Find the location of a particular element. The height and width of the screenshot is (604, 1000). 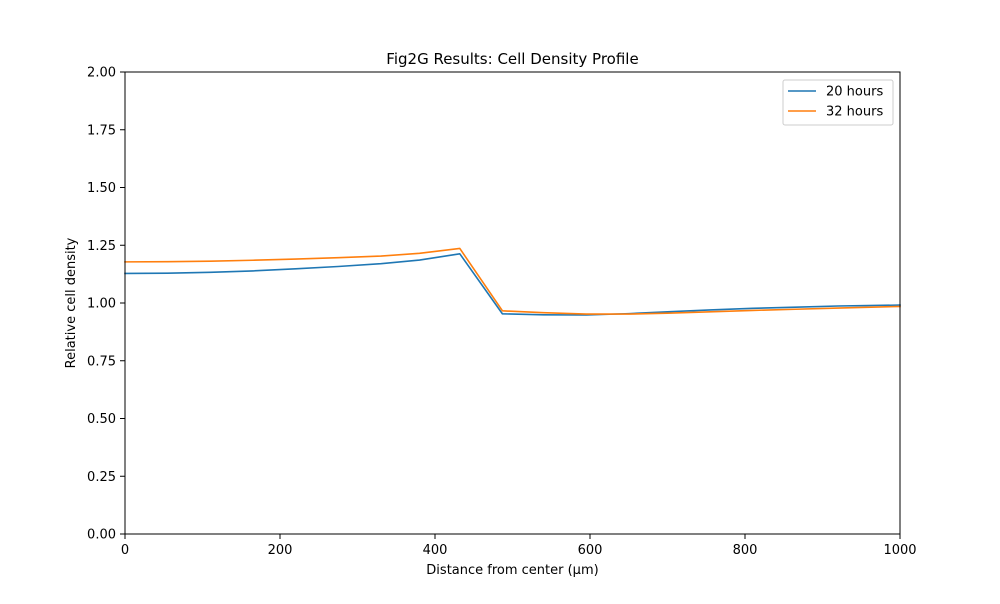

series-line-20-hours is located at coordinates (512, 284).